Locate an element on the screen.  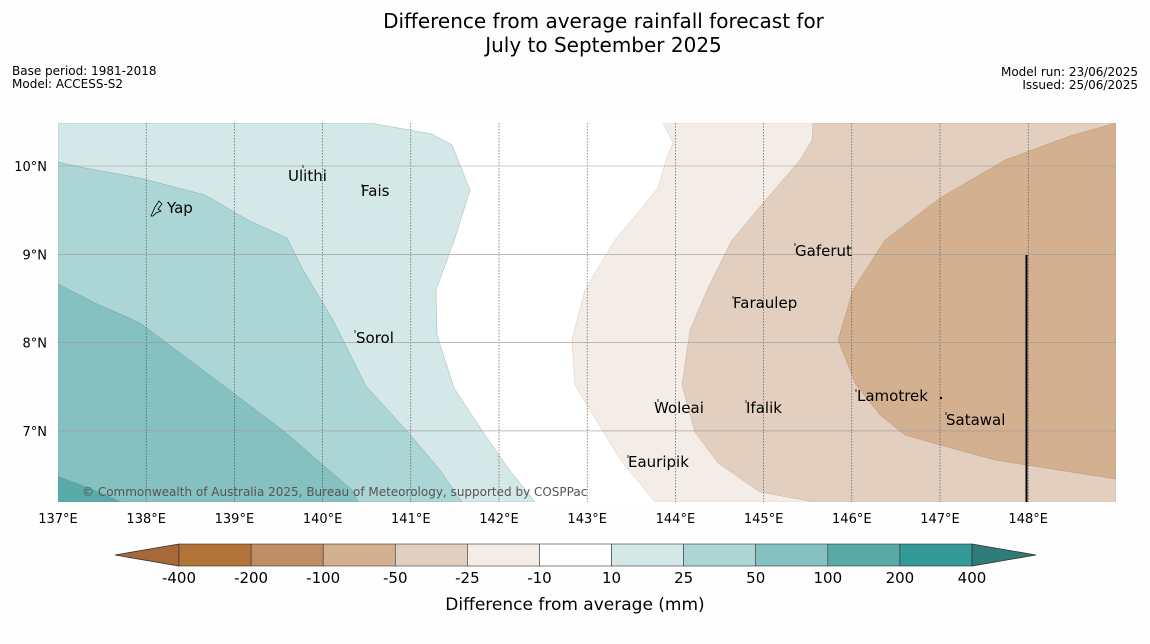
longitude-label: 147°E is located at coordinates (940, 519).